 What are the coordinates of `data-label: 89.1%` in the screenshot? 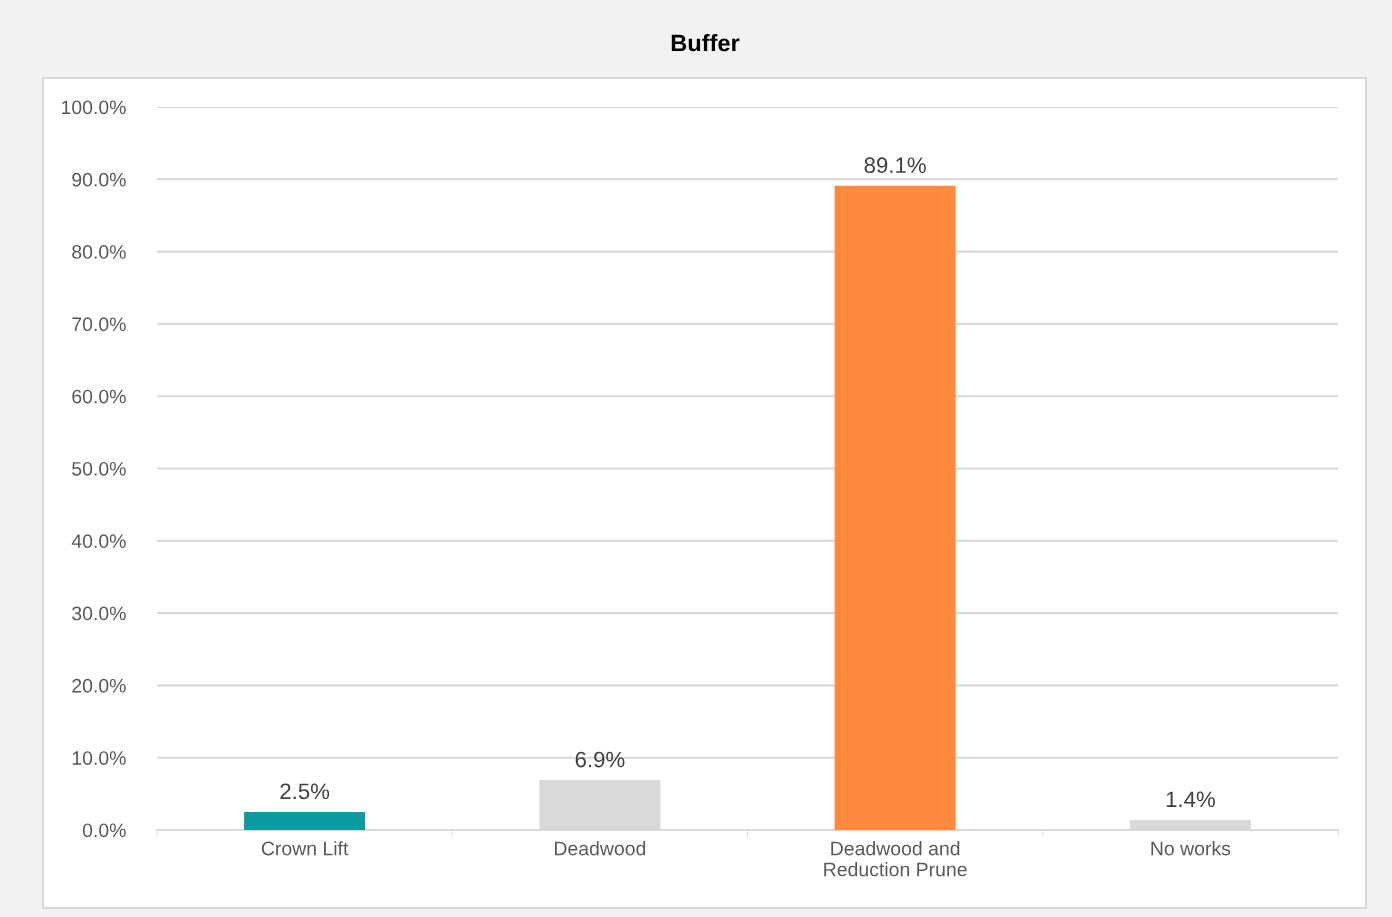 It's located at (895, 165).